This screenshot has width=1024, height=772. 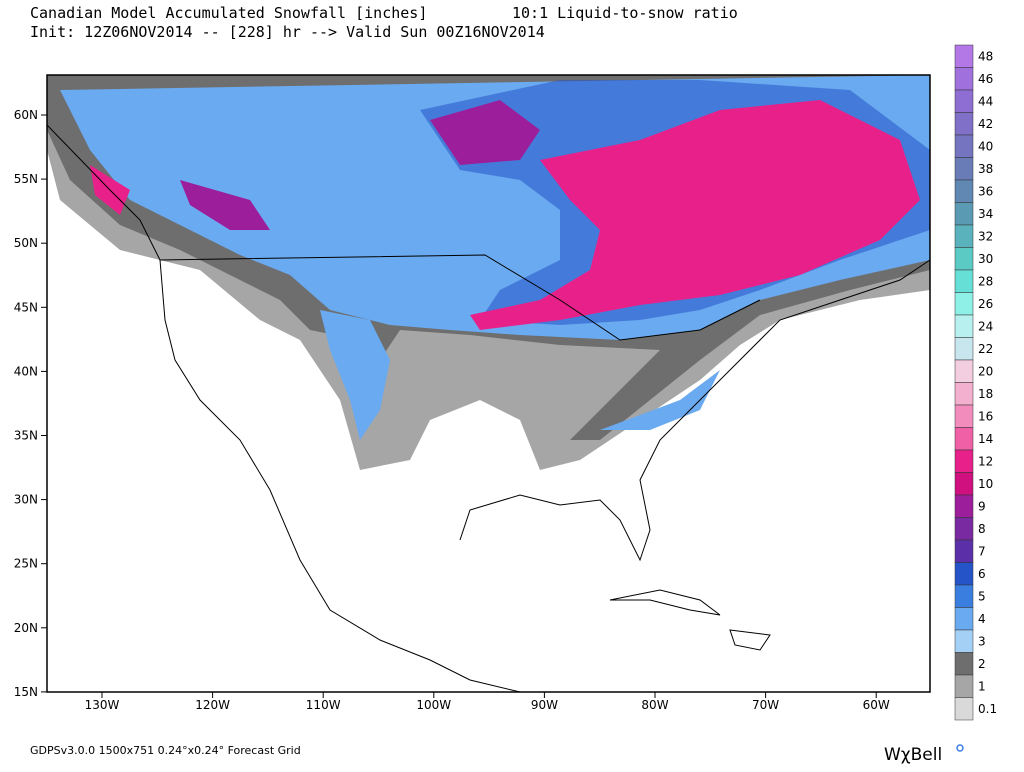 What do you see at coordinates (985, 326) in the screenshot?
I see `colorbar-label: 24` at bounding box center [985, 326].